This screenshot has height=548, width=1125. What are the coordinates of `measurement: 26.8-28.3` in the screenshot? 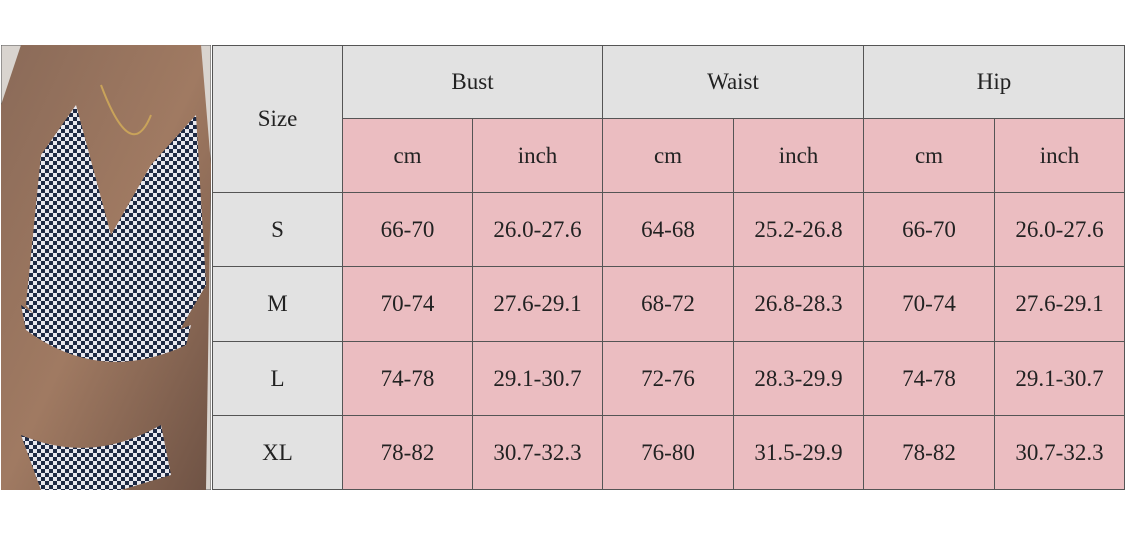 It's located at (799, 304).